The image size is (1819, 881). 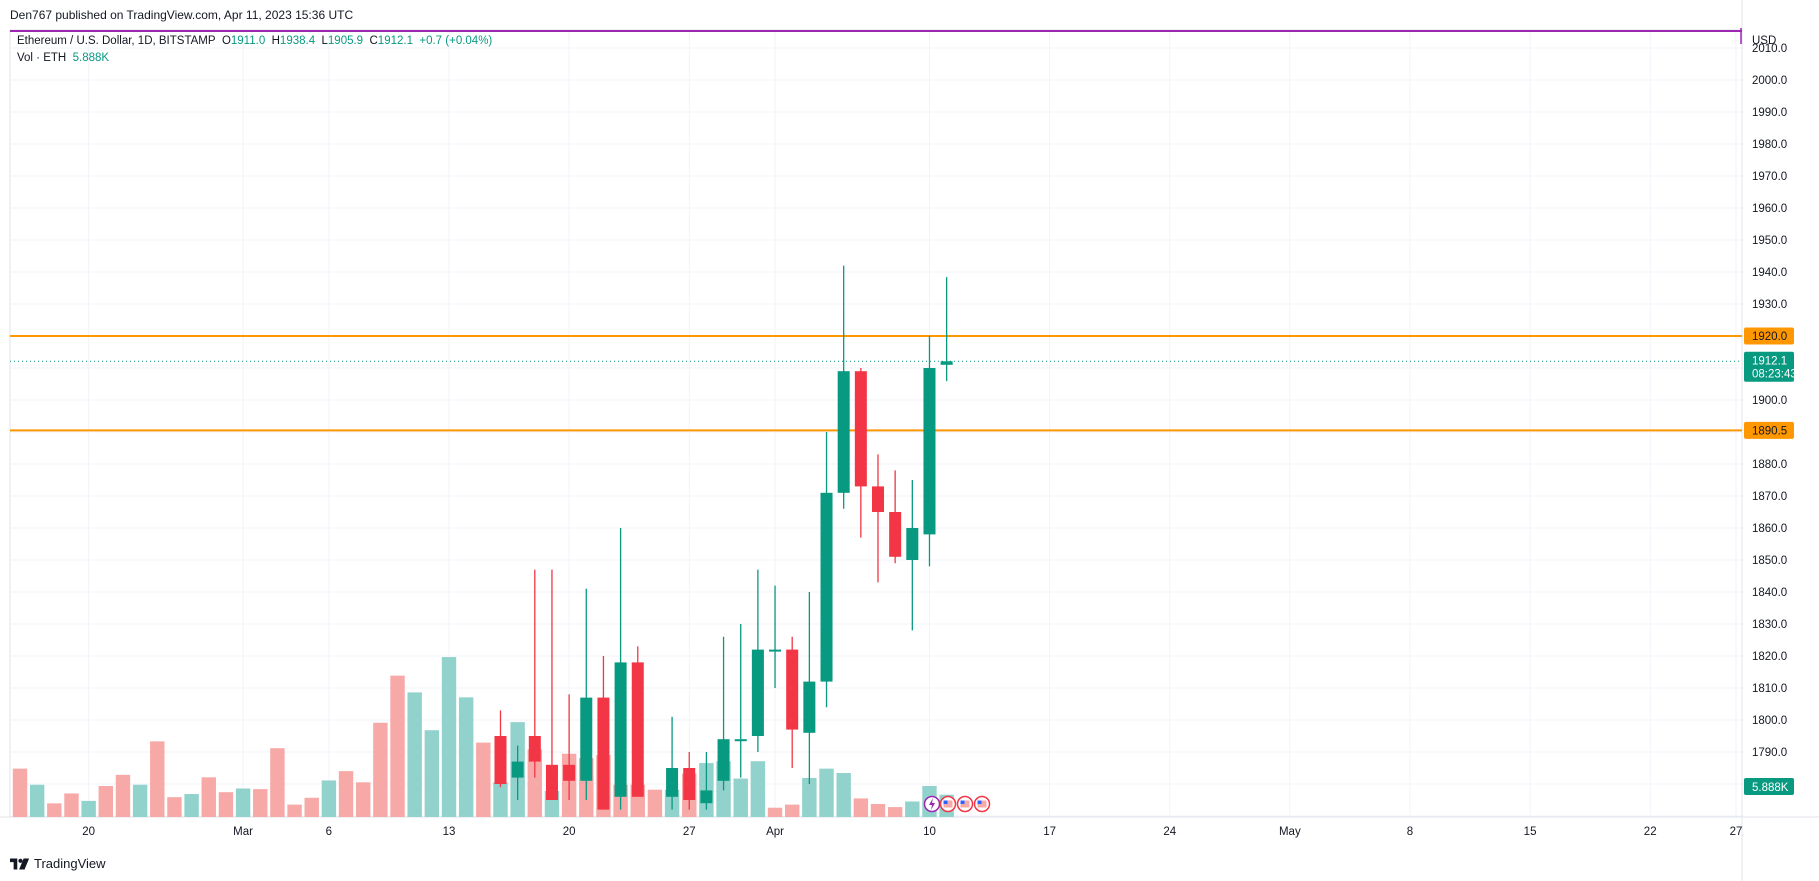 I want to click on time-tick-label: Apr, so click(x=775, y=832).